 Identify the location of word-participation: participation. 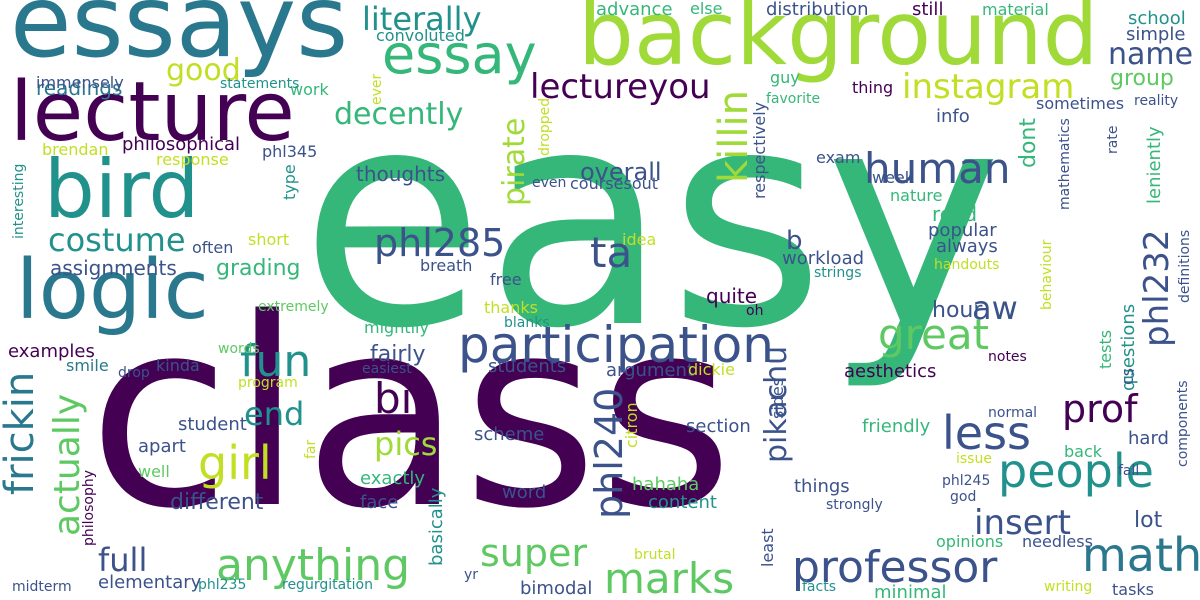
(616, 345).